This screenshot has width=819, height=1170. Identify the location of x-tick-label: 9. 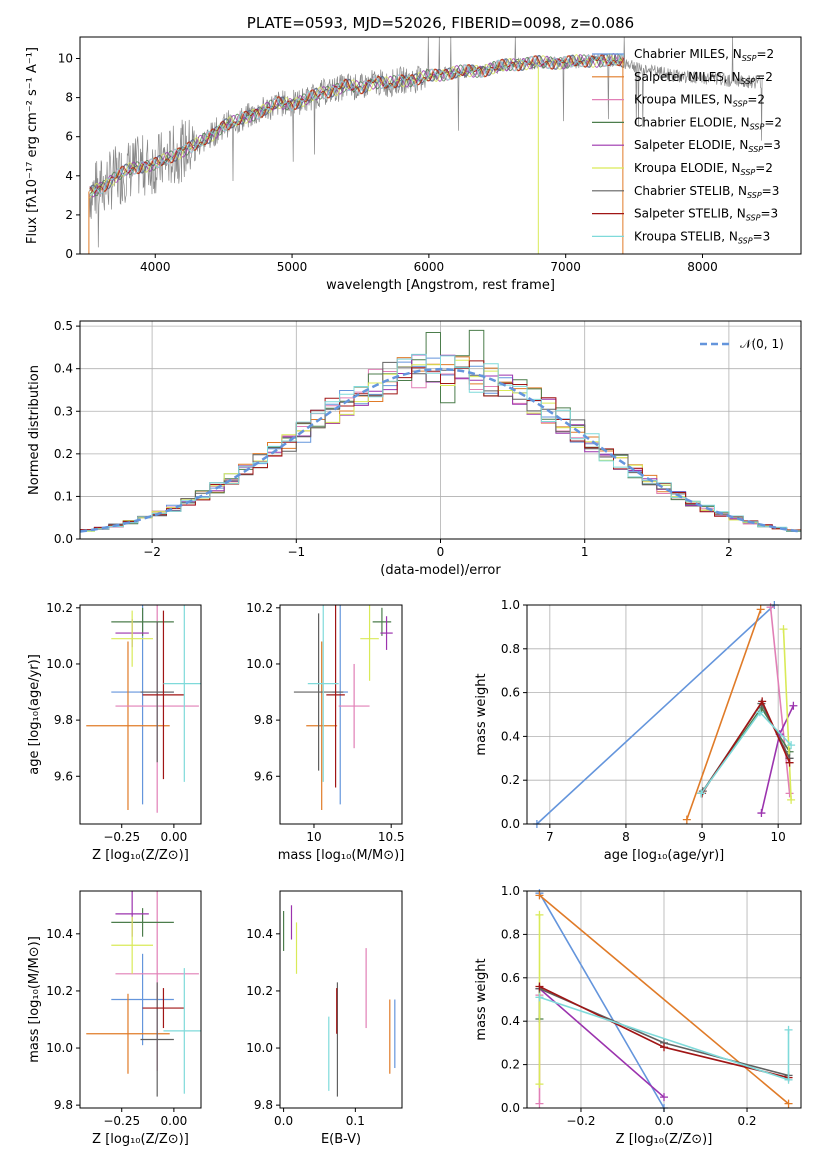
(702, 837).